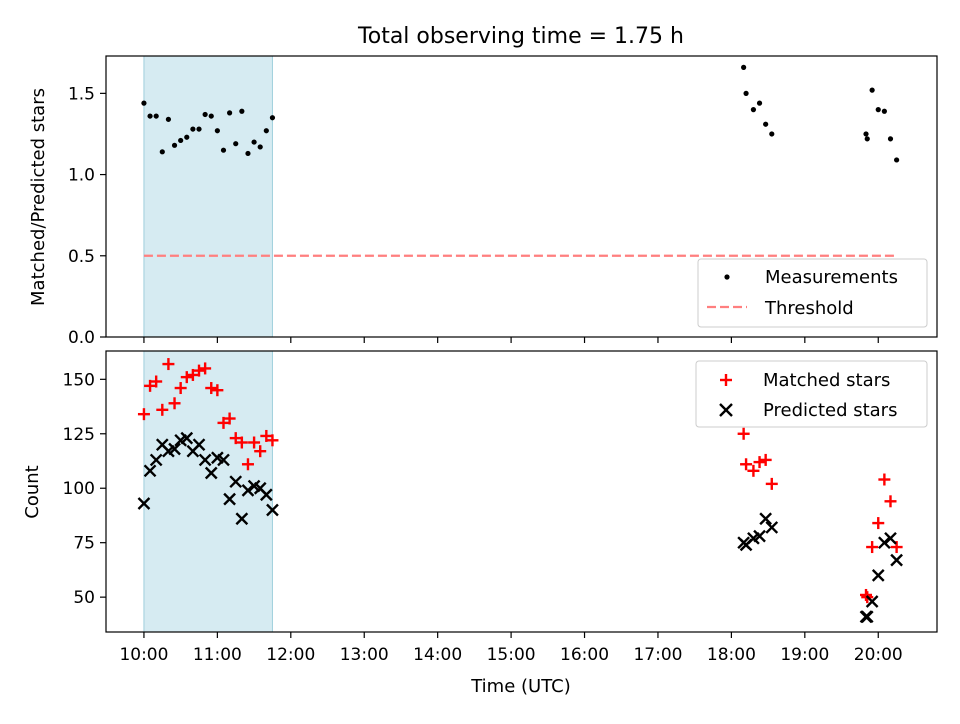 Image resolution: width=960 pixels, height=724 pixels. Describe the element at coordinates (84, 544) in the screenshot. I see `y-tick-label: 75` at that location.